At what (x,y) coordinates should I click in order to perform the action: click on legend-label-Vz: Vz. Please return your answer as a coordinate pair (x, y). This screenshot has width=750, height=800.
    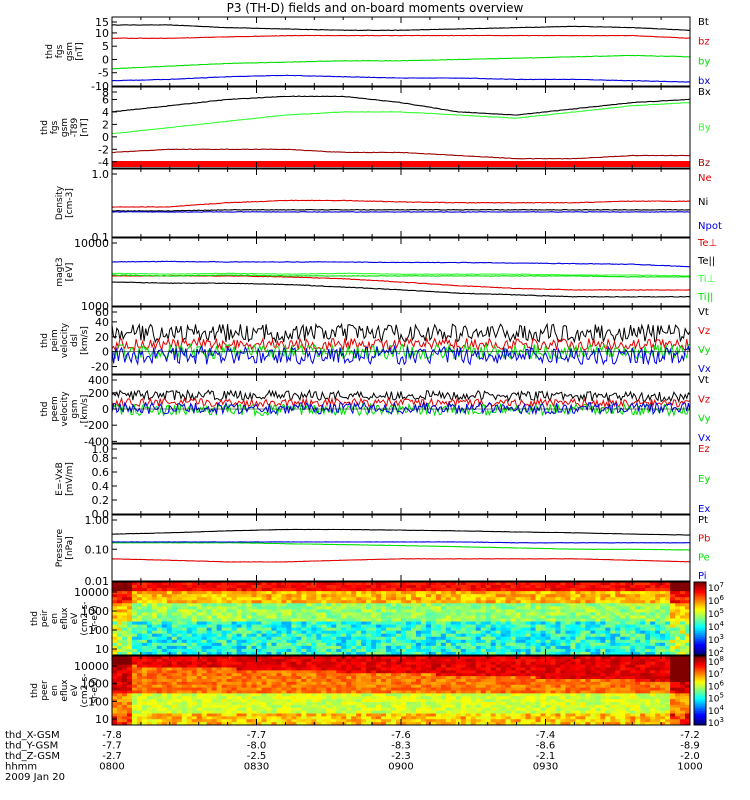
    Looking at the image, I should click on (704, 331).